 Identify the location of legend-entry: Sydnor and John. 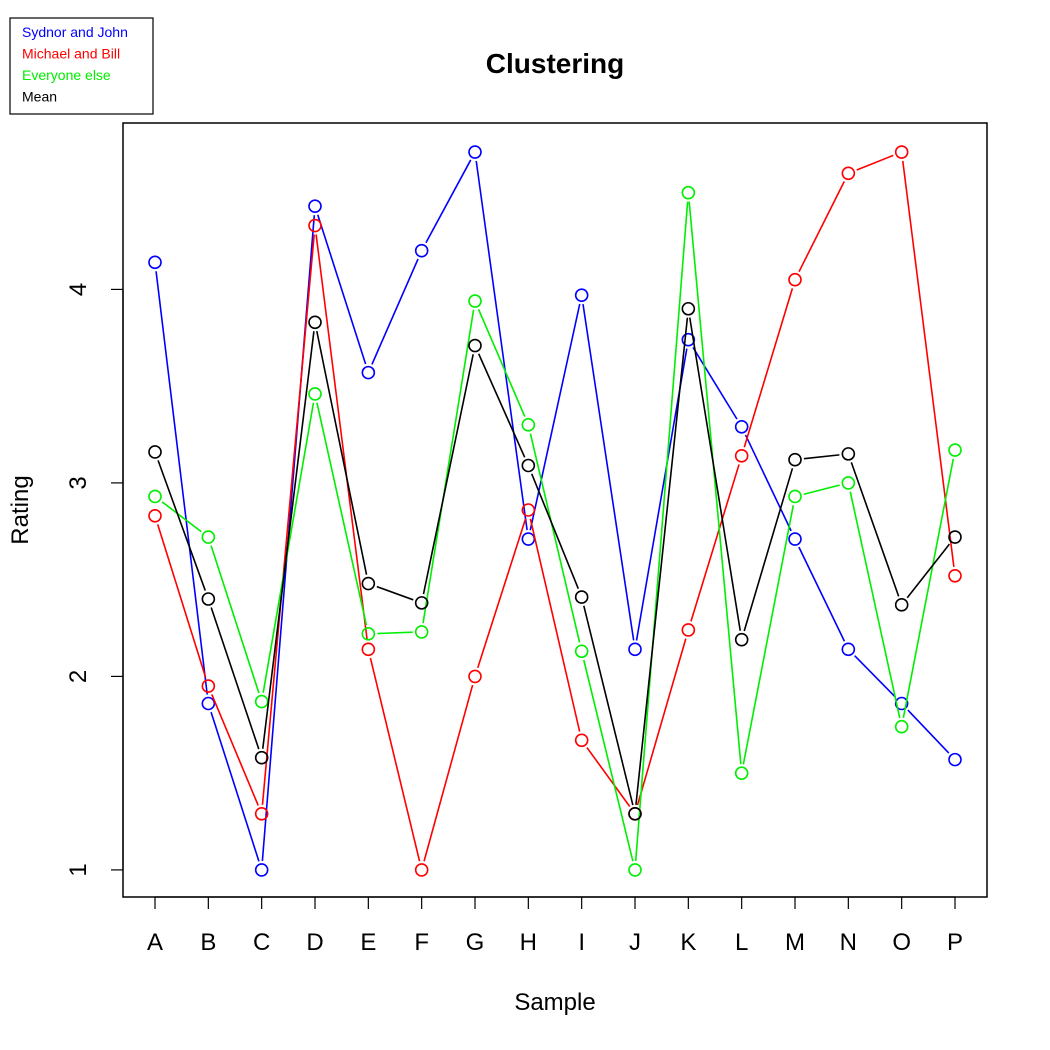
(75, 32).